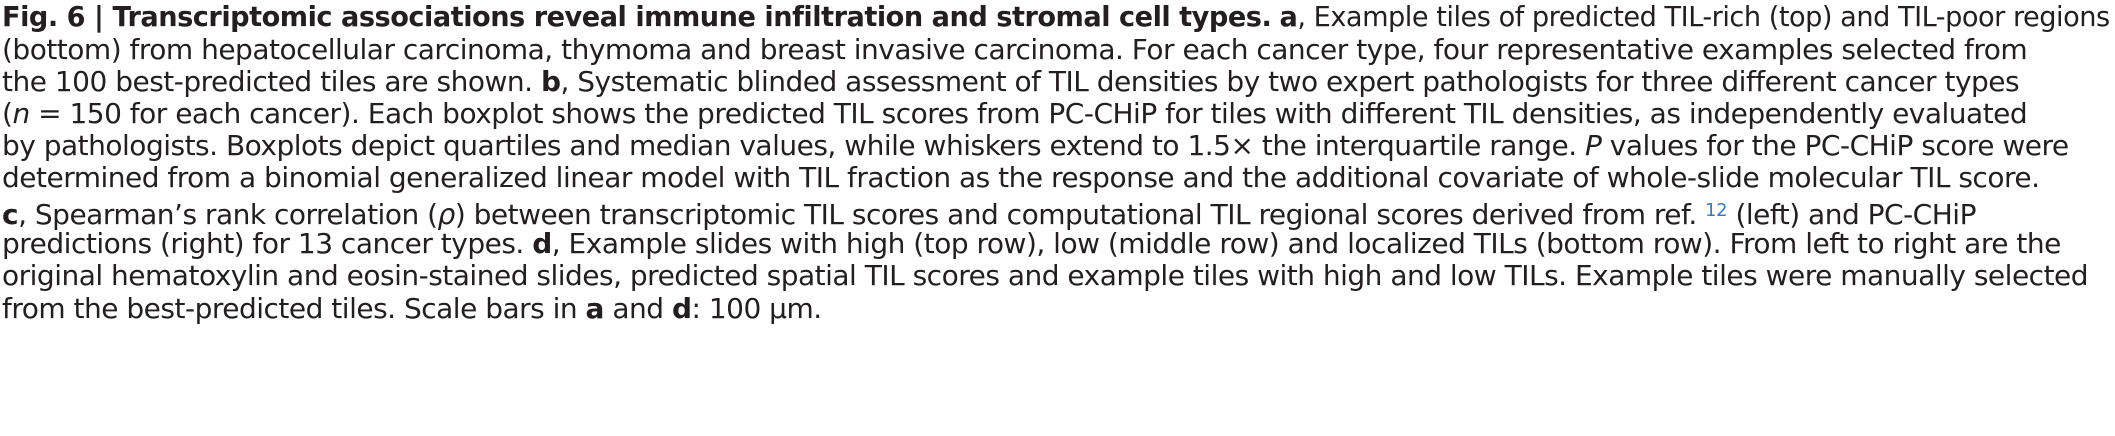 Image resolution: width=2115 pixels, height=436 pixels. What do you see at coordinates (271, 81) in the screenshot?
I see `caption-text: the 100 best-predicted tiles are shown.` at bounding box center [271, 81].